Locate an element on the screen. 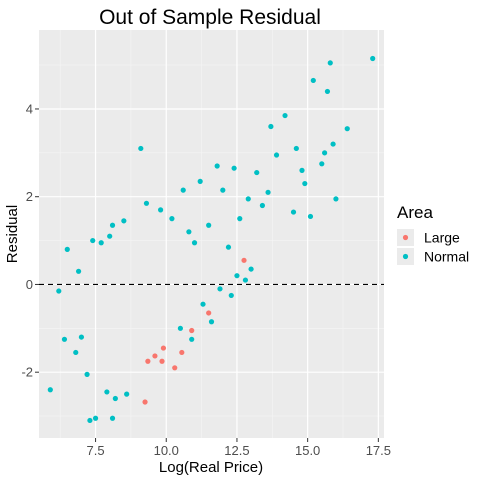 The image size is (480, 480). y-tick-label: -2 is located at coordinates (27, 372).